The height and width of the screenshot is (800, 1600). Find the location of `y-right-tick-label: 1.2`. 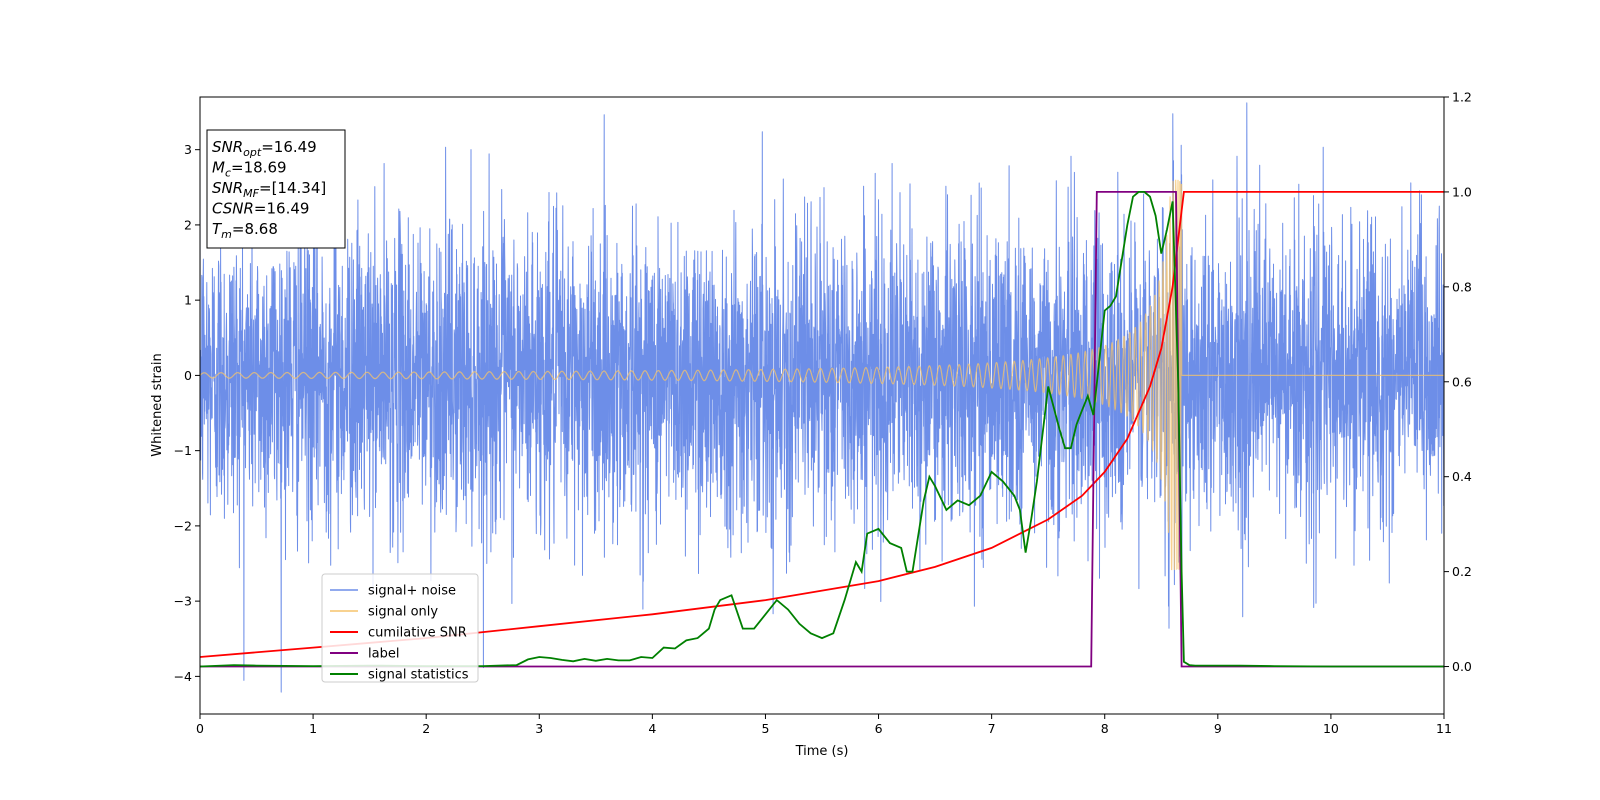

y-right-tick-label: 1.2 is located at coordinates (1462, 97).